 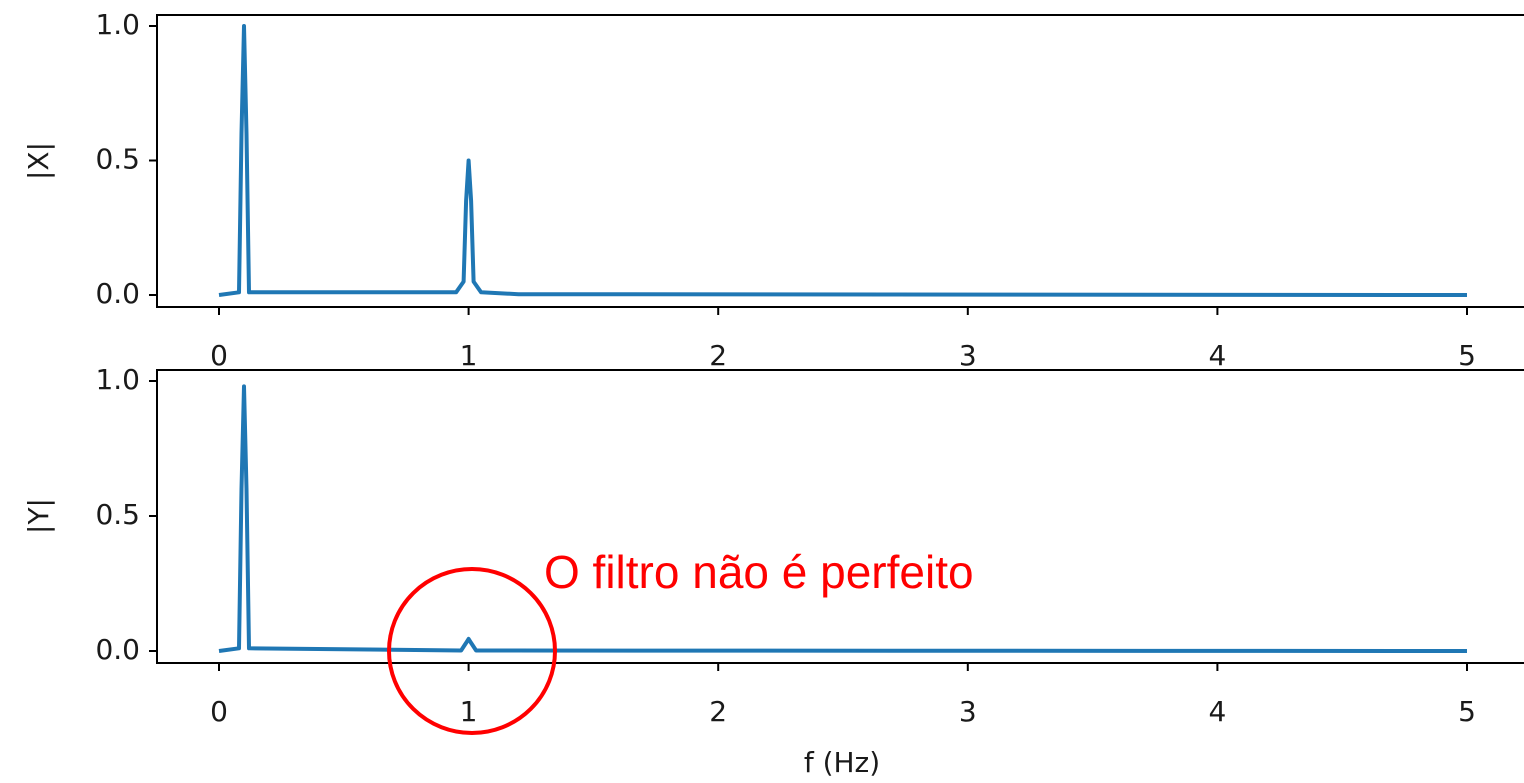 What do you see at coordinates (680, 640) in the screenshot?
I see `annotation: O filtro não é perfeito` at bounding box center [680, 640].